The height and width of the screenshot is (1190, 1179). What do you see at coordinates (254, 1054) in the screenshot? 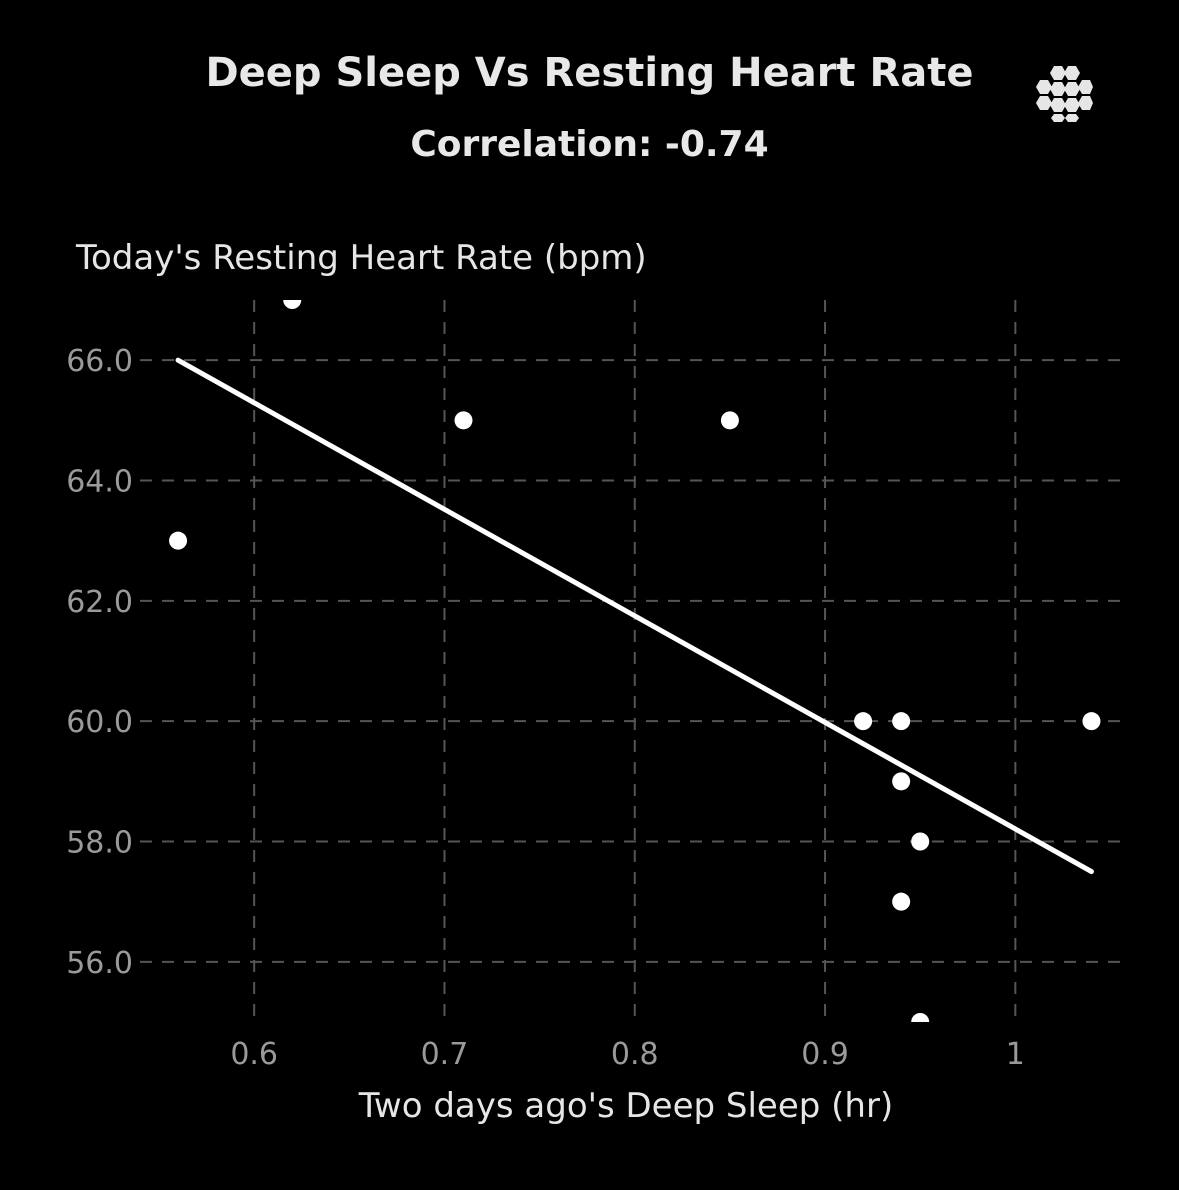
I see `x-tick-label: 0.6` at bounding box center [254, 1054].